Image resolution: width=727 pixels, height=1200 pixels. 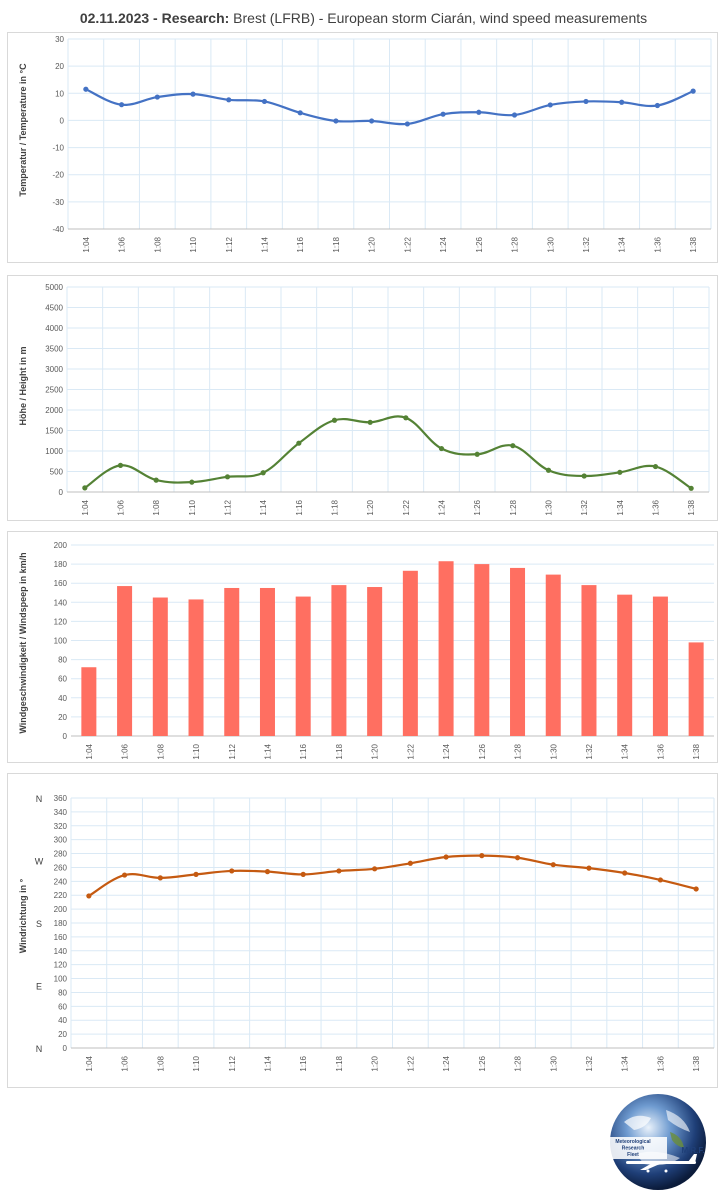 What do you see at coordinates (303, 1063) in the screenshot?
I see `winddir-x-tick-label: 1:16` at bounding box center [303, 1063].